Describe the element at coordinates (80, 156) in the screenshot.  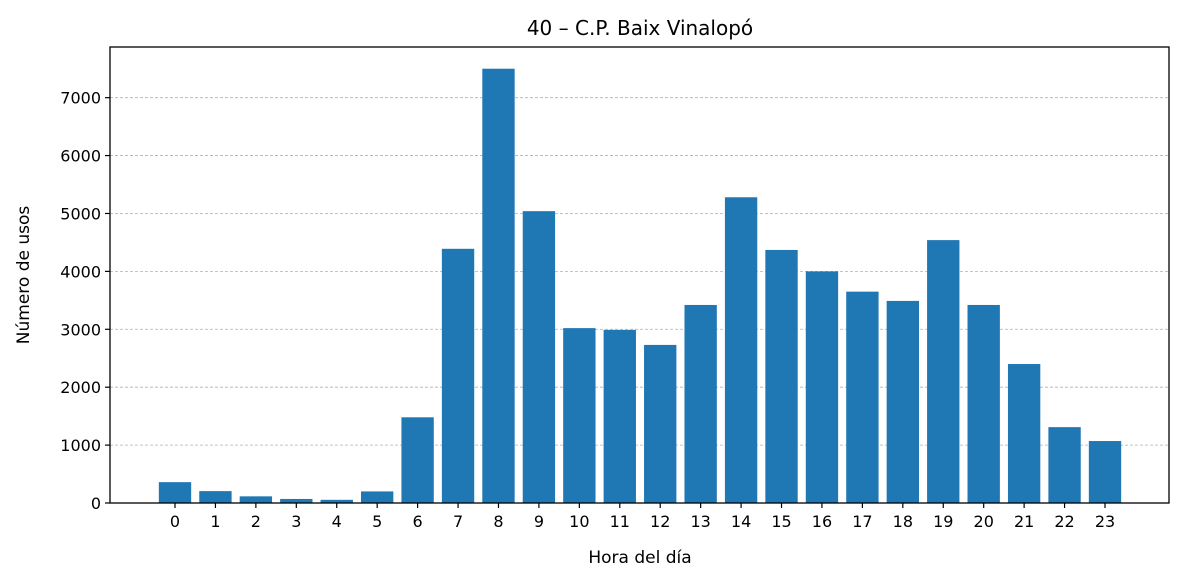
I see `y-tick-label: 6000` at that location.